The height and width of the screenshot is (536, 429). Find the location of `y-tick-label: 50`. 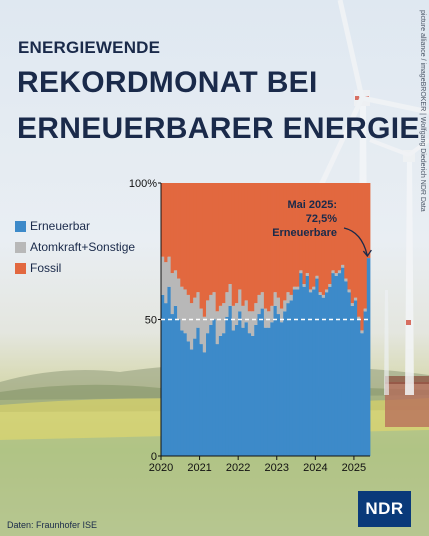

y-tick-label: 50 is located at coordinates (151, 321).